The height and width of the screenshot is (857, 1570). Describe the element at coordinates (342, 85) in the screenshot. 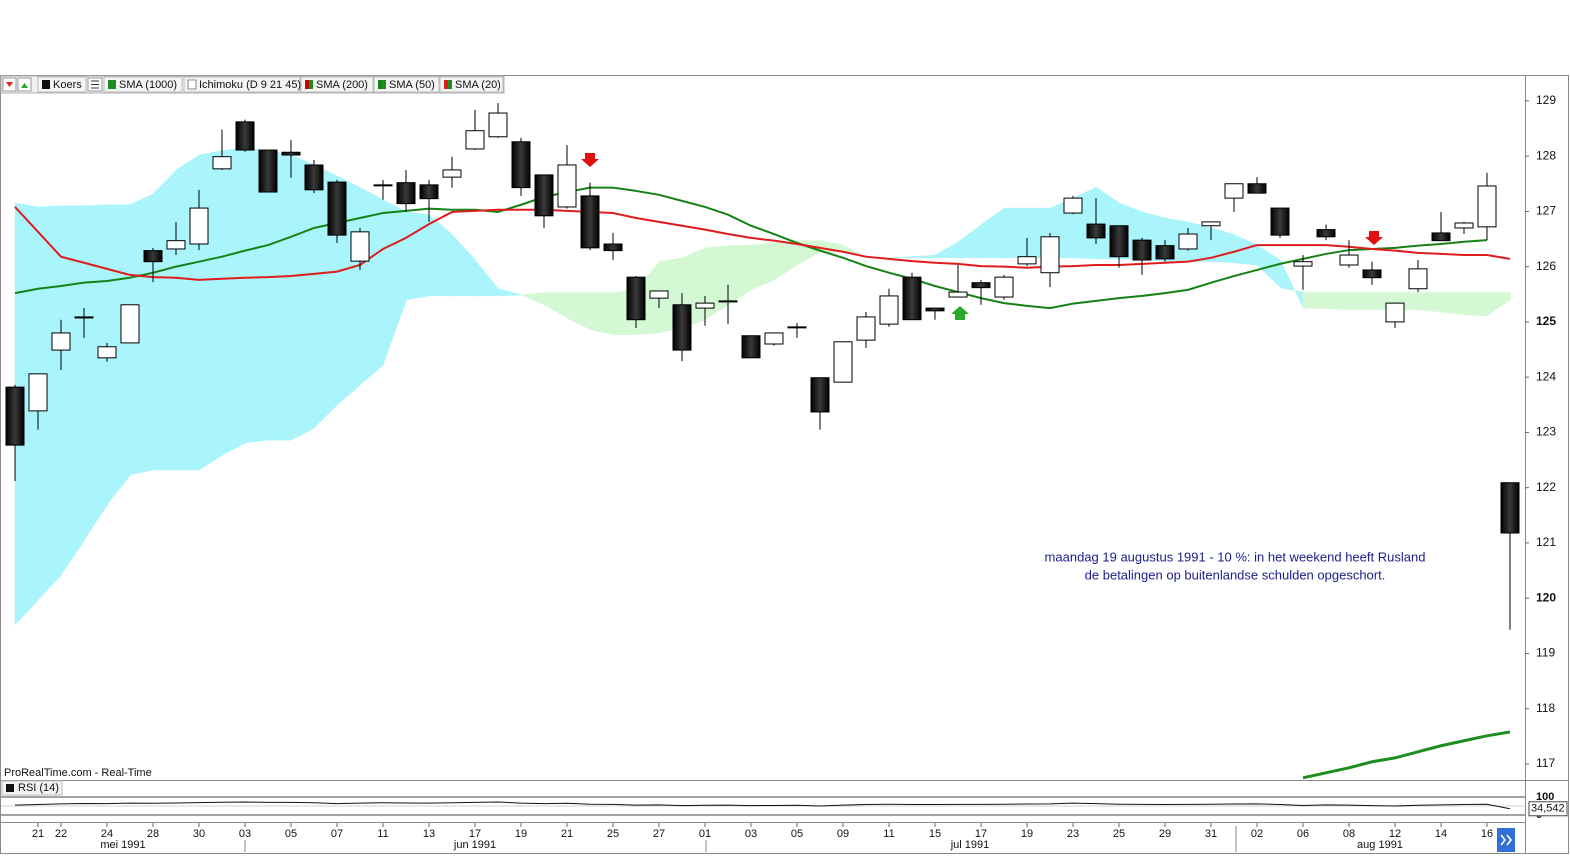

I see `legend-label: SMA (200)` at that location.